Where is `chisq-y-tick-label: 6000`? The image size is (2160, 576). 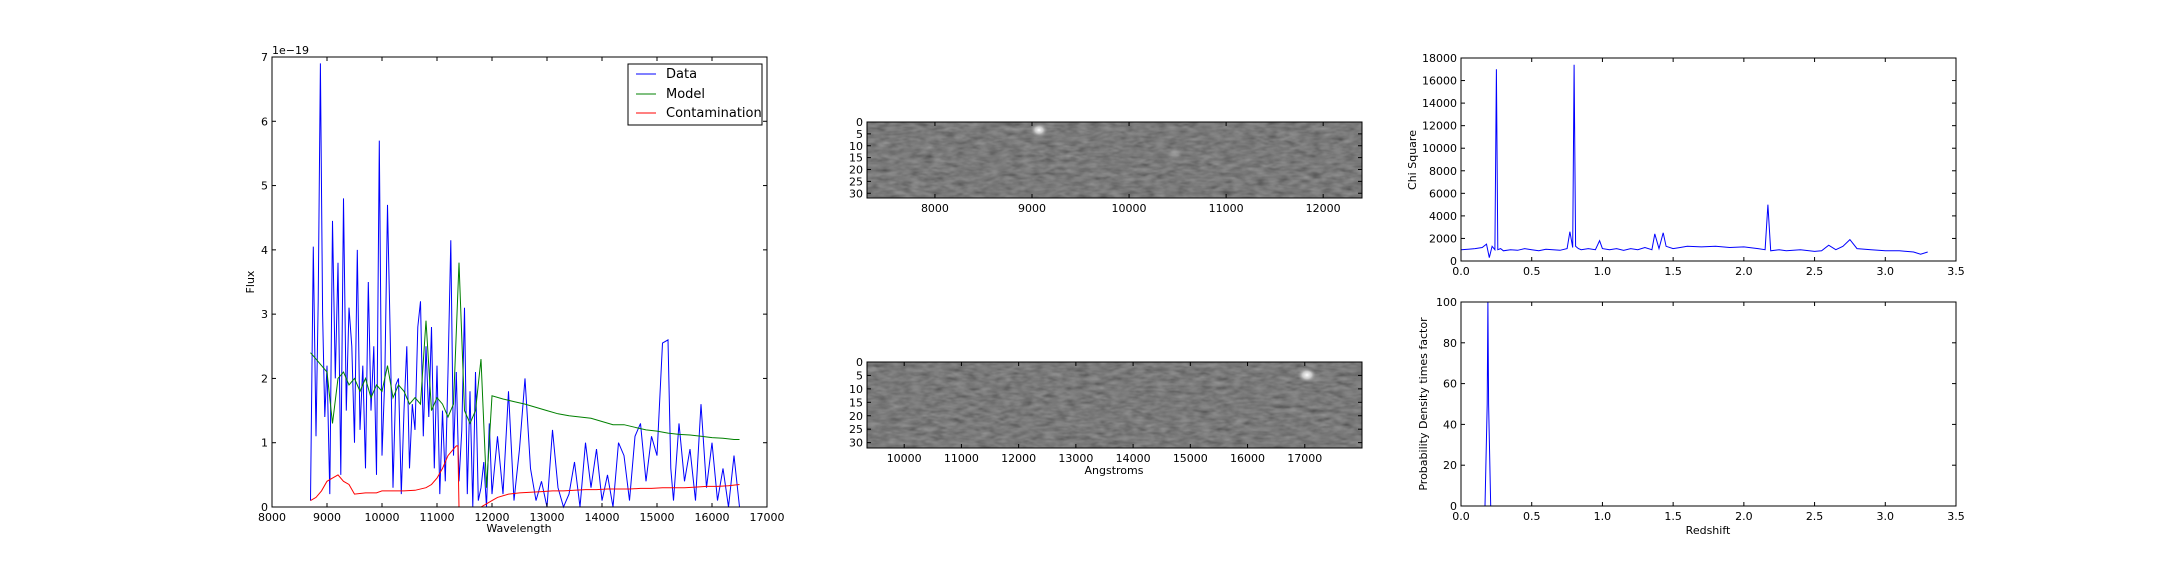 chisq-y-tick-label: 6000 is located at coordinates (1443, 193).